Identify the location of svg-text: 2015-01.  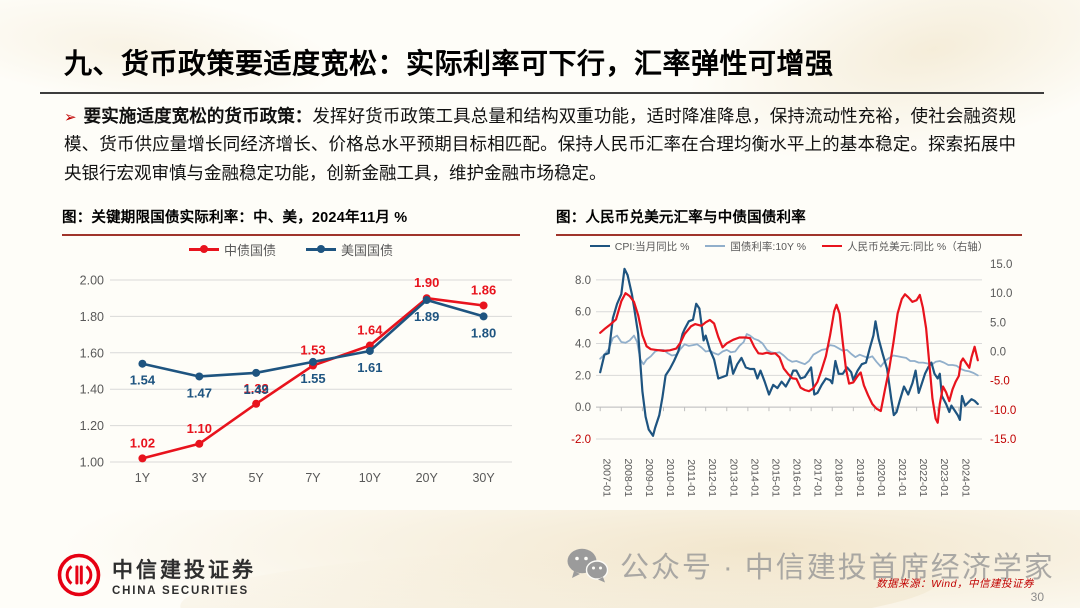
(775, 477).